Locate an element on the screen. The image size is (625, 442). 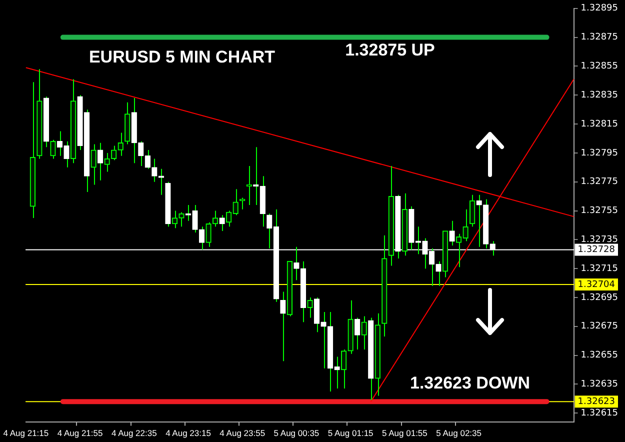
x-tick-label: 4 Aug 22:35 is located at coordinates (134, 433).